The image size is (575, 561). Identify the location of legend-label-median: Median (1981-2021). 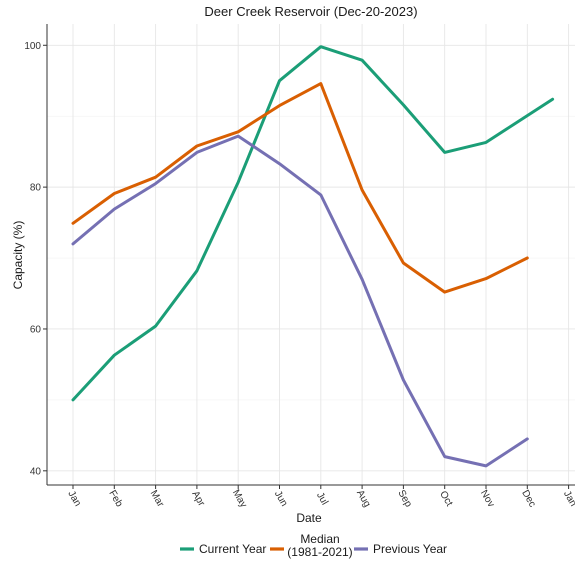
(319, 545).